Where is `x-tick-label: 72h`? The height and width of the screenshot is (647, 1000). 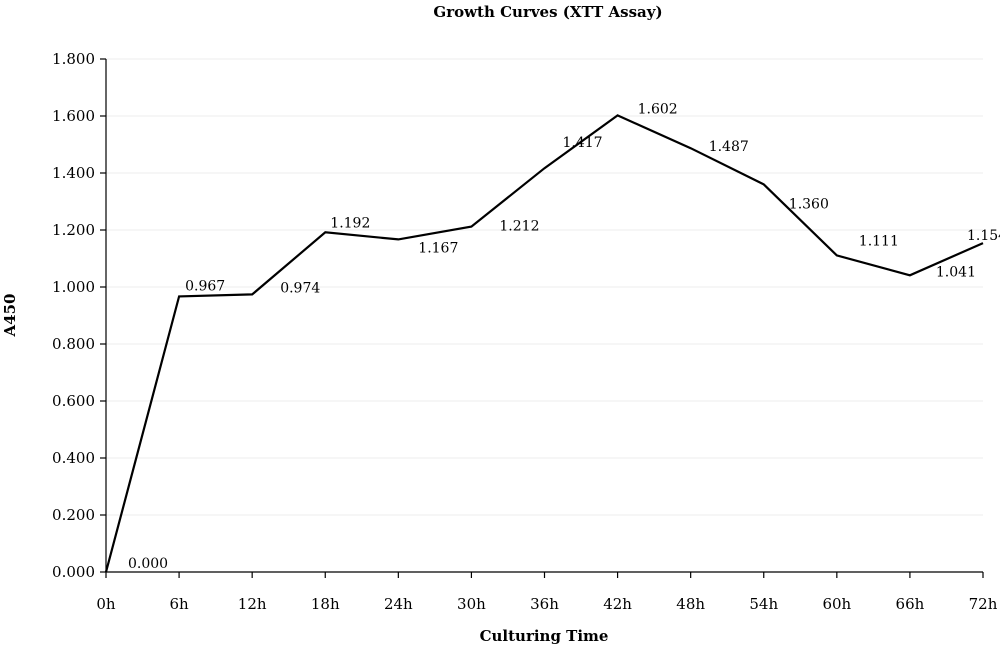
x-tick-label: 72h is located at coordinates (983, 604).